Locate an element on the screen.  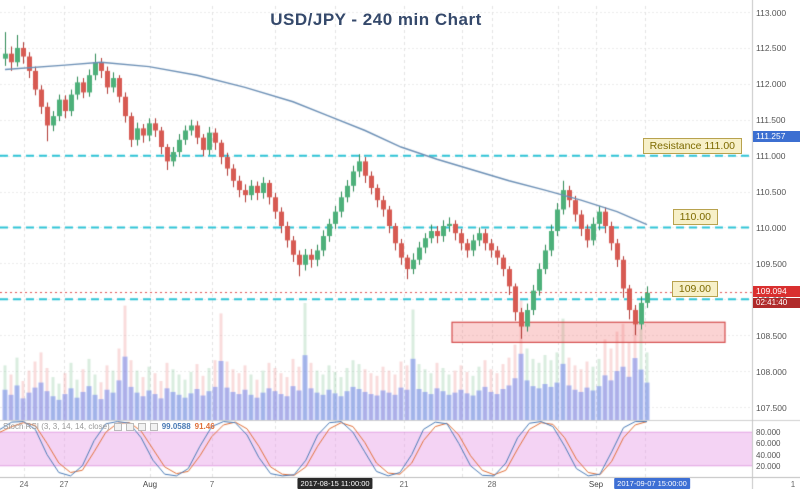
stoch-d-value: 91.46 is located at coordinates (204, 426).